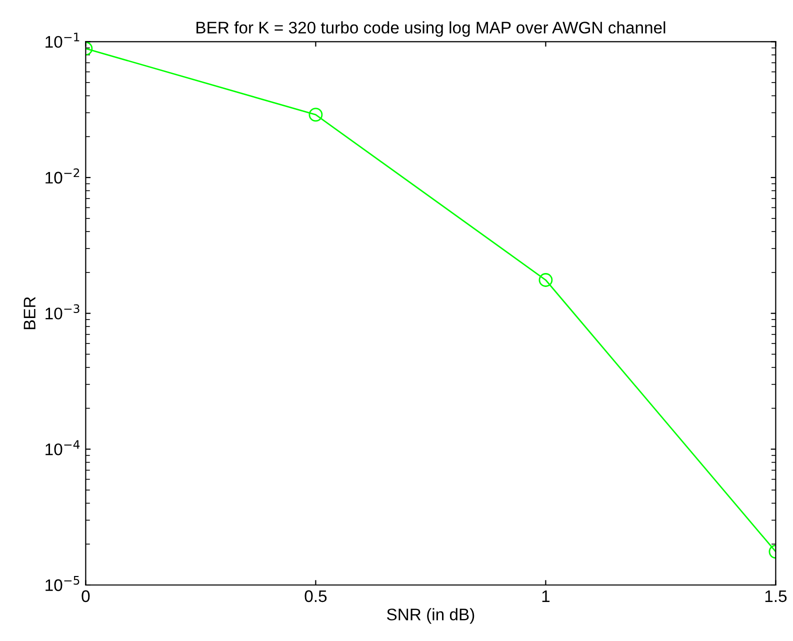 The height and width of the screenshot is (641, 793). I want to click on x-tick-label: 0, so click(86, 596).